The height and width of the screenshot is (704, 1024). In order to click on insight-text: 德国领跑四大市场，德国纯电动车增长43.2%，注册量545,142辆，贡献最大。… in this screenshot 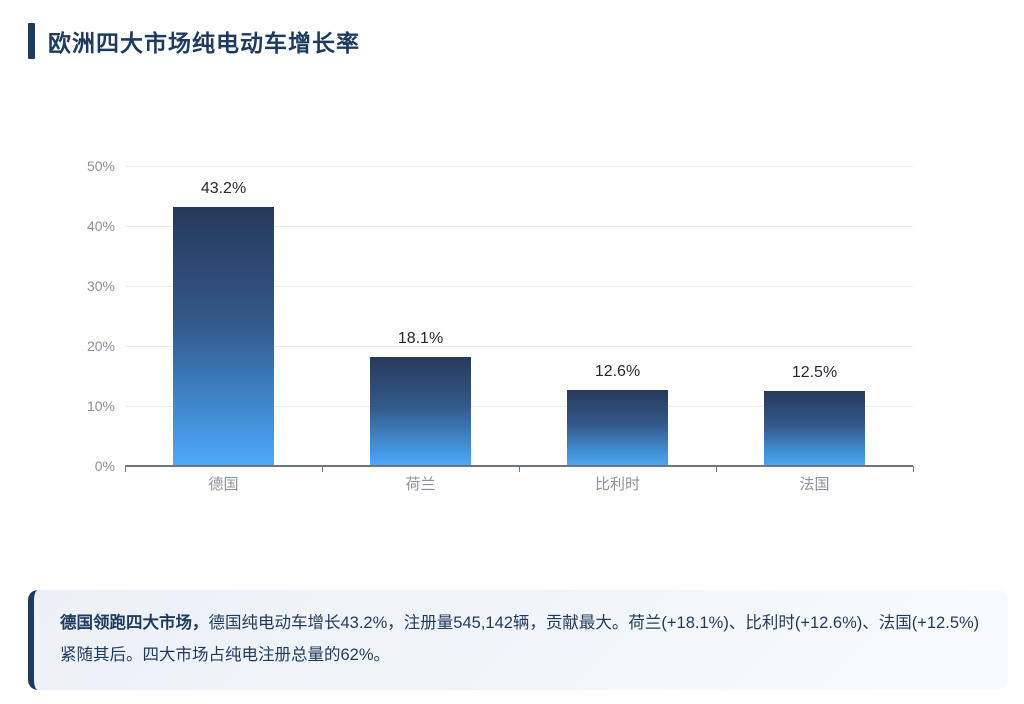, I will do `click(521, 639)`.